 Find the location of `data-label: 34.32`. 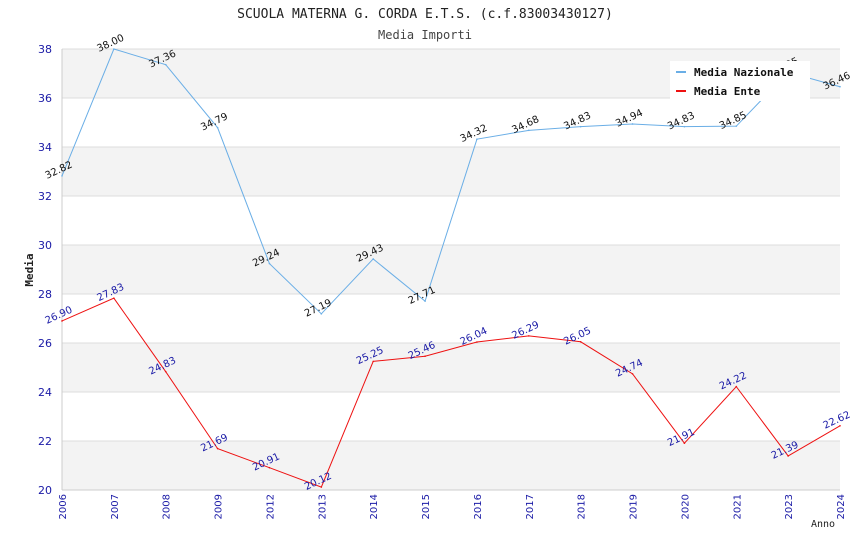

data-label: 34.32 is located at coordinates (474, 134).